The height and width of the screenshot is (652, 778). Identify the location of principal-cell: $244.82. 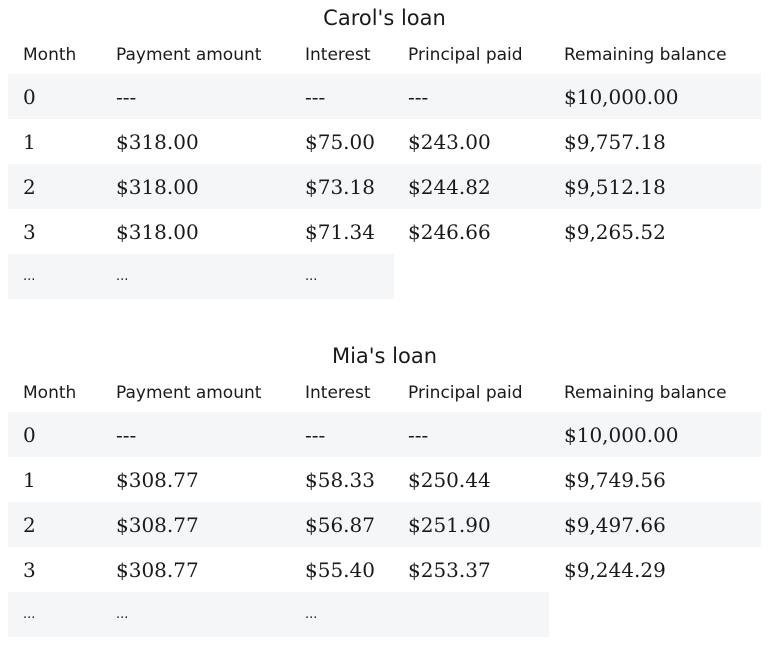
(449, 186).